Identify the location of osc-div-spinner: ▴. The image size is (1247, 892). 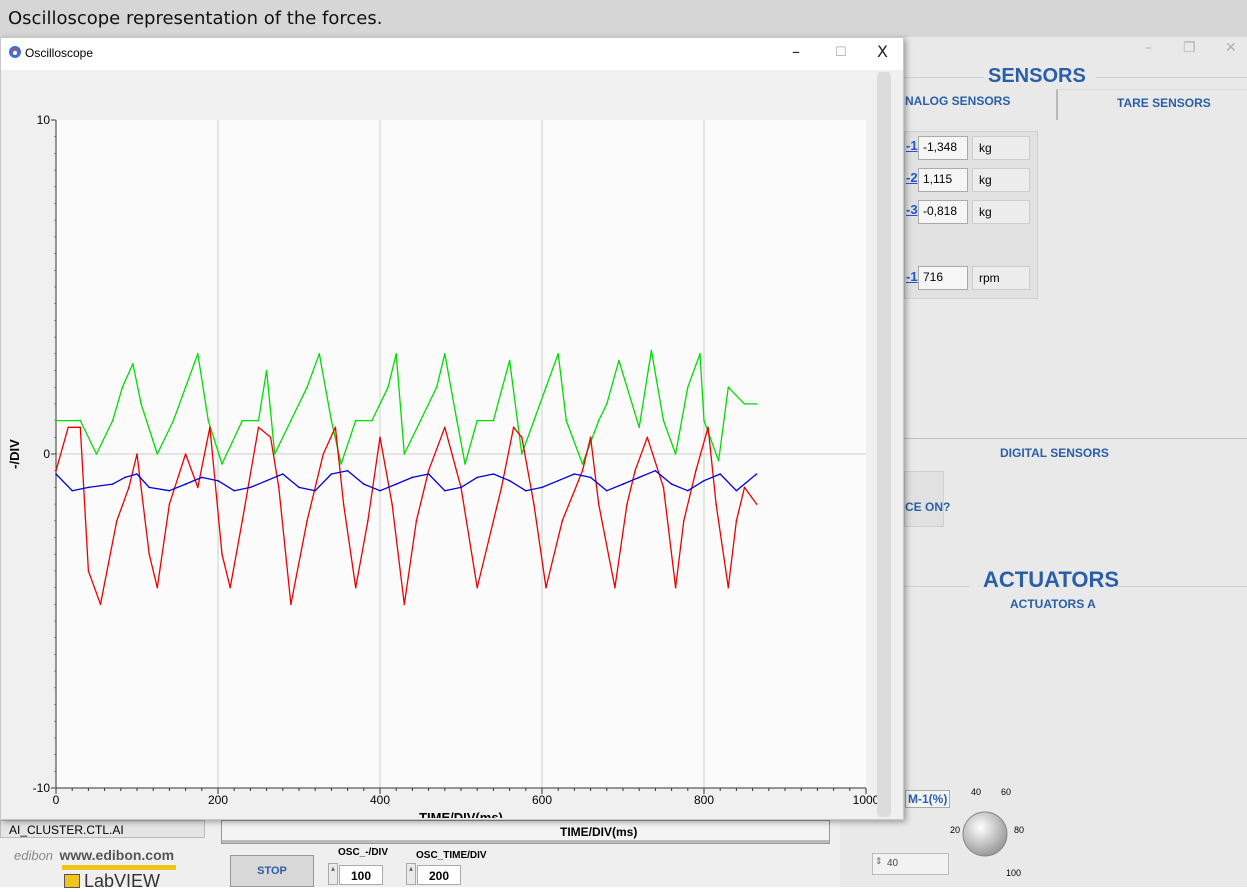
(333, 874).